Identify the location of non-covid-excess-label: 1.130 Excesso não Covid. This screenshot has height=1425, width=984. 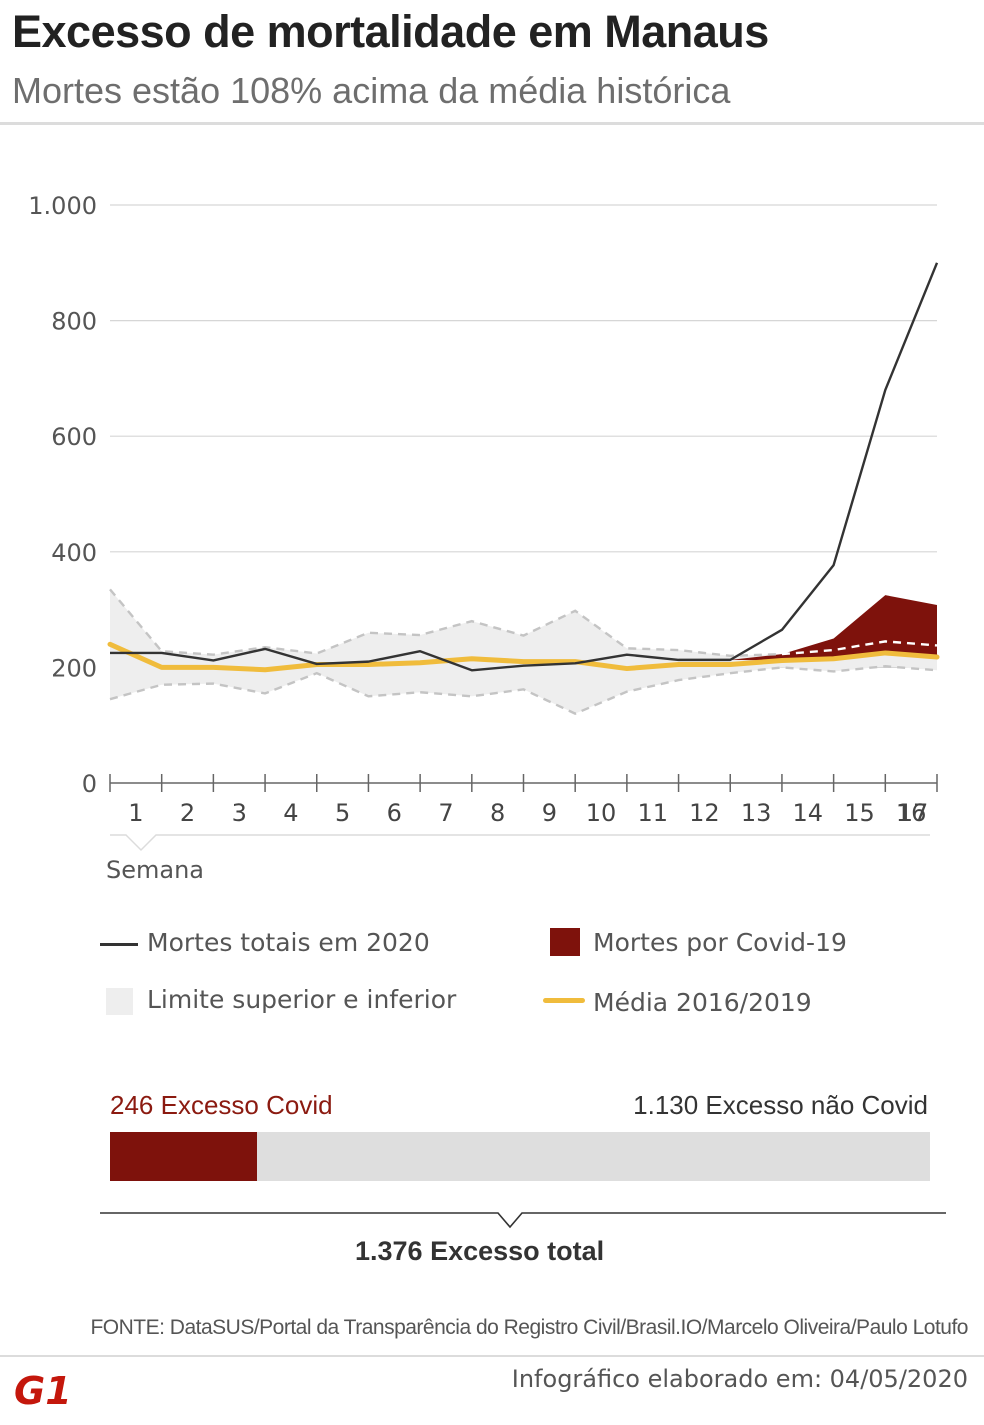
(780, 1105).